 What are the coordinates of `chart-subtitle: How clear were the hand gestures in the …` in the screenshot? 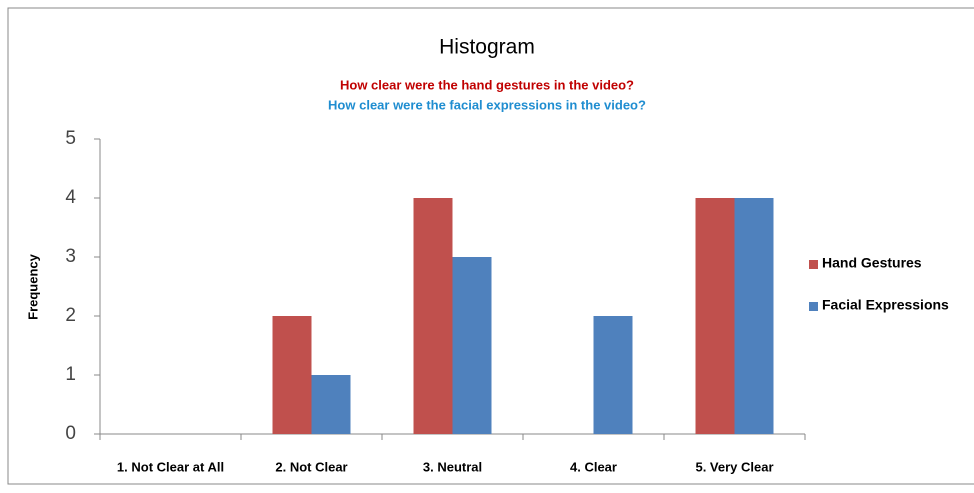 It's located at (487, 84).